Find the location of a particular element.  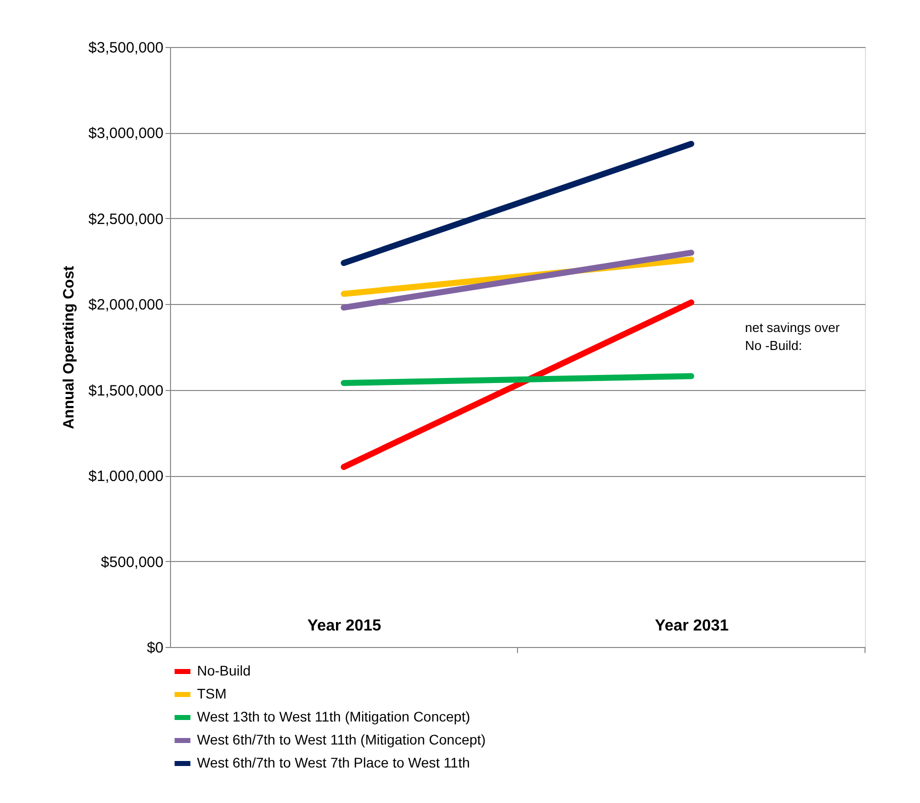

legend-label: TSM is located at coordinates (212, 694).